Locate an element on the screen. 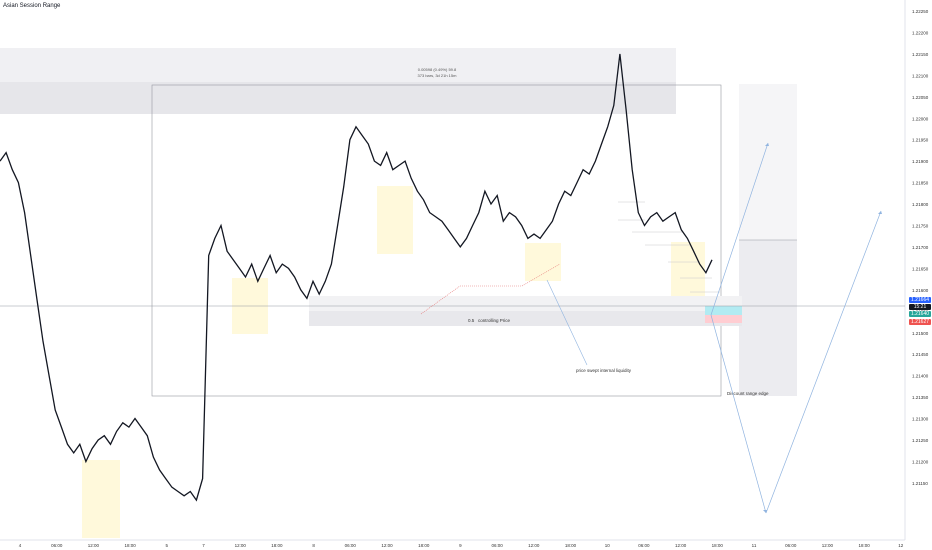 The height and width of the screenshot is (550, 932). controlling-price-inner is located at coordinates (525, 318).